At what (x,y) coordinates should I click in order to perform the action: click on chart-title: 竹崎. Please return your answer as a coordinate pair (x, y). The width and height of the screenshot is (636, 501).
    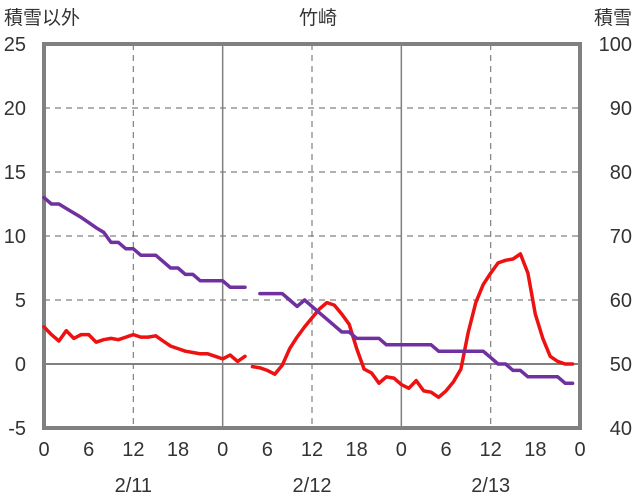
    Looking at the image, I should click on (318, 18).